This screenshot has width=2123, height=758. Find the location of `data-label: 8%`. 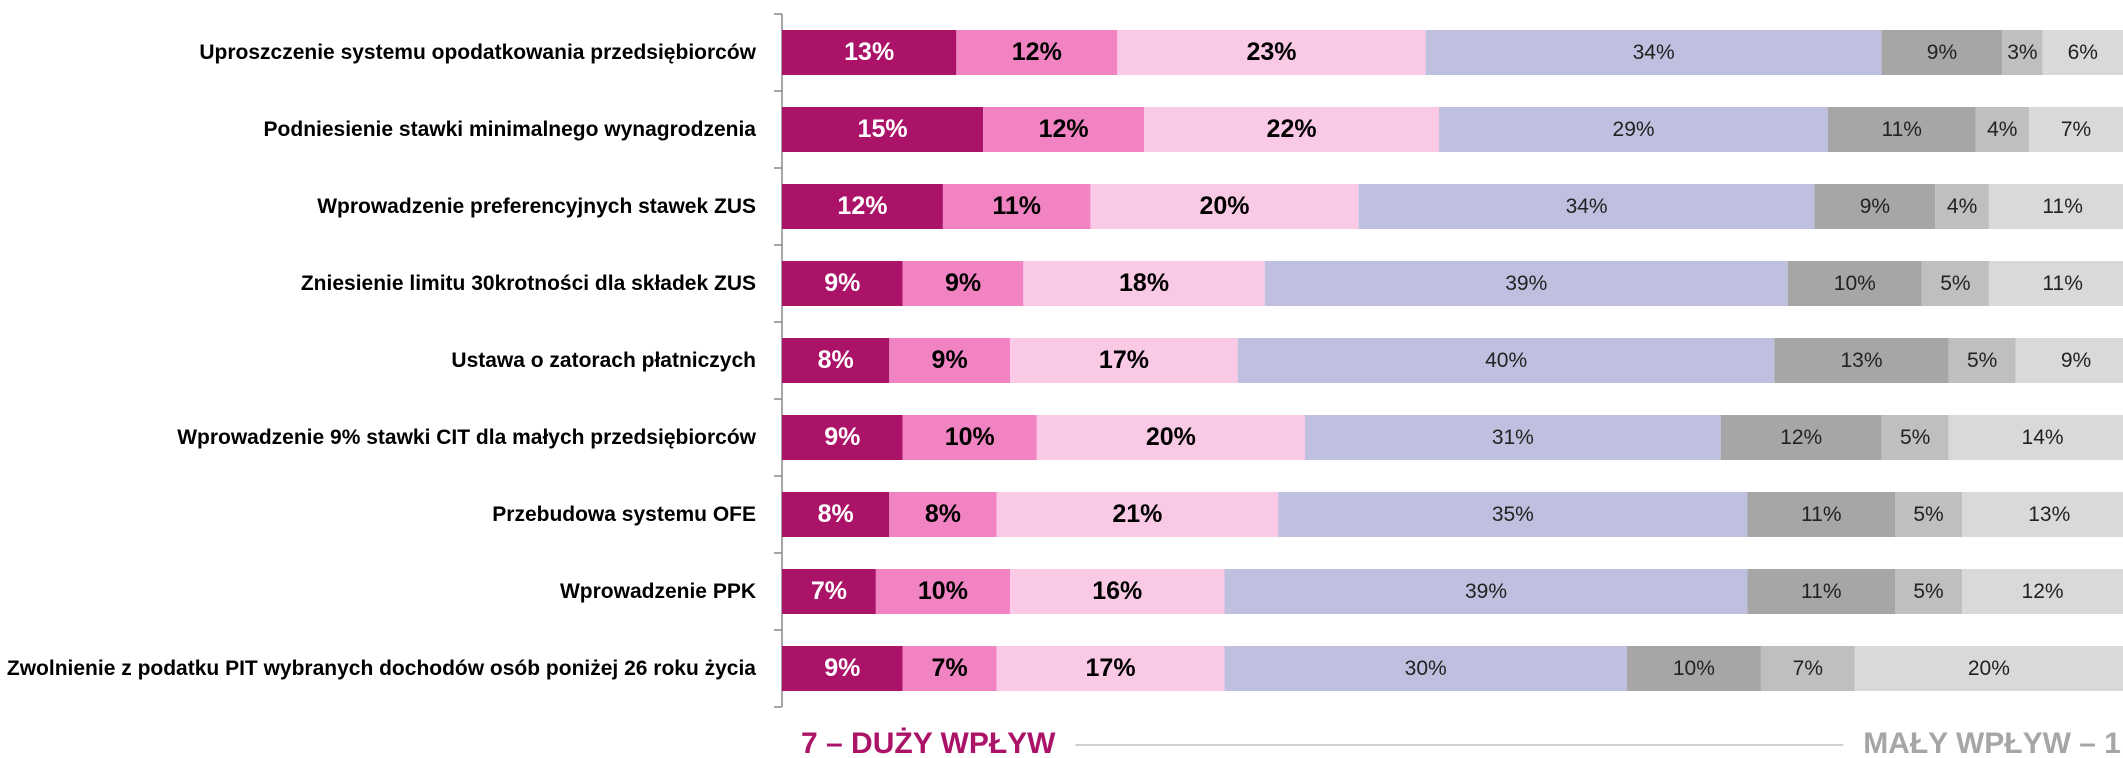

data-label: 8% is located at coordinates (836, 360).